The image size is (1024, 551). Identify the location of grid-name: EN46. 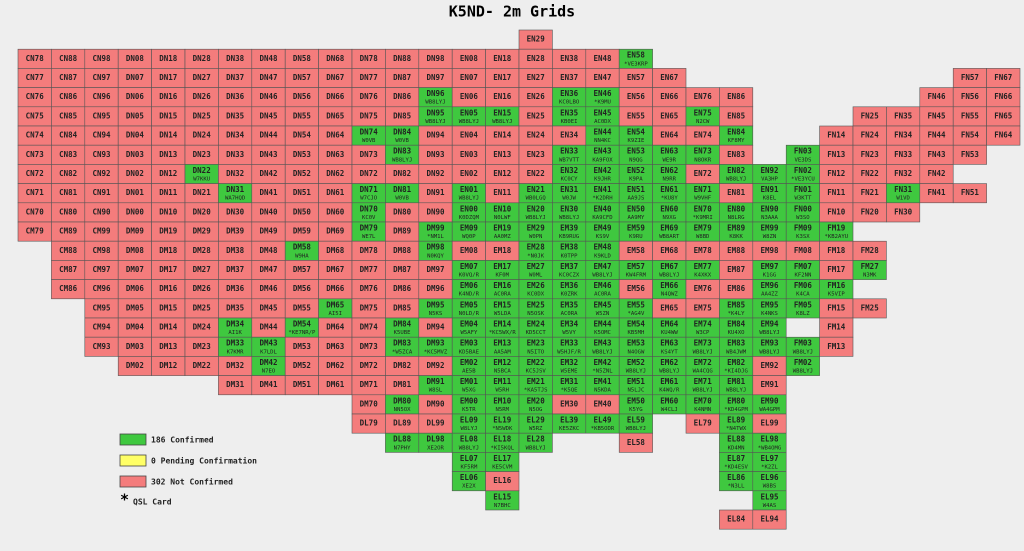
(602, 93).